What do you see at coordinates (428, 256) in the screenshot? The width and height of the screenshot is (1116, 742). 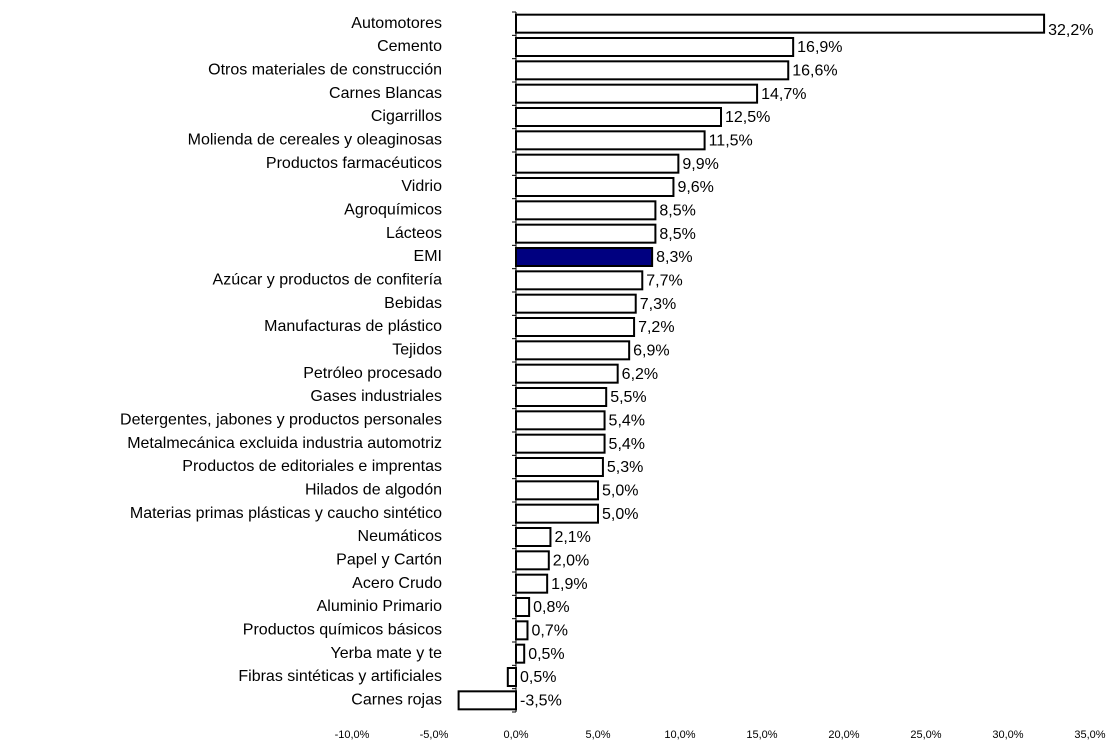 I see `category-label: EMI` at bounding box center [428, 256].